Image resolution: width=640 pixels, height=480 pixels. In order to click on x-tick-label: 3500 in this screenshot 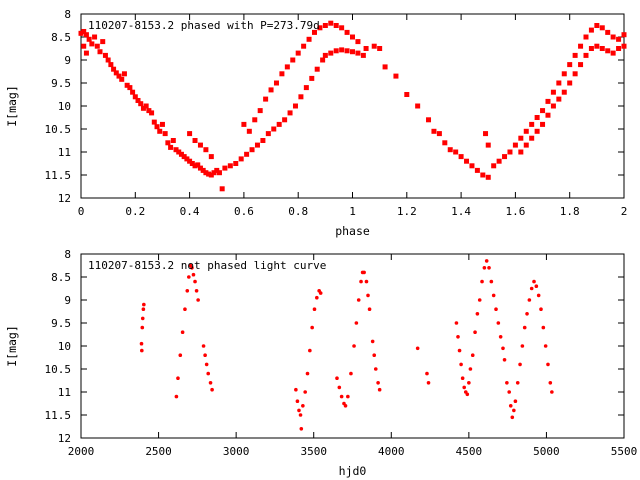, I will do `click(313, 451)`.